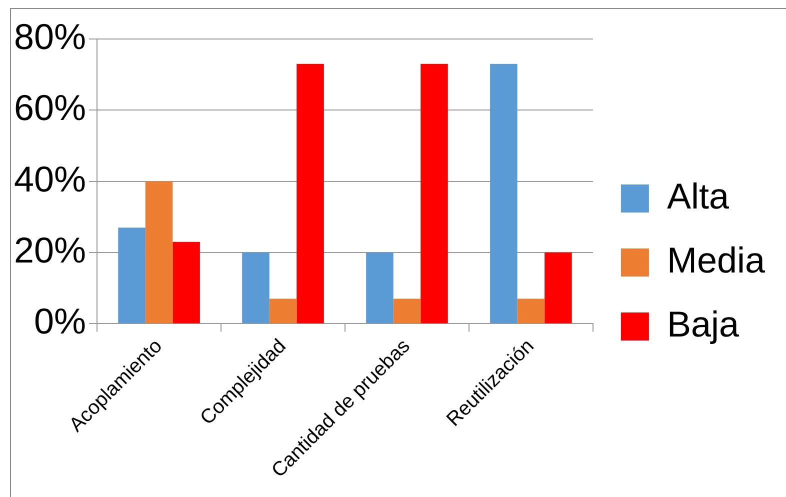  Describe the element at coordinates (60, 321) in the screenshot. I see `y-tick-label: 0%` at that location.